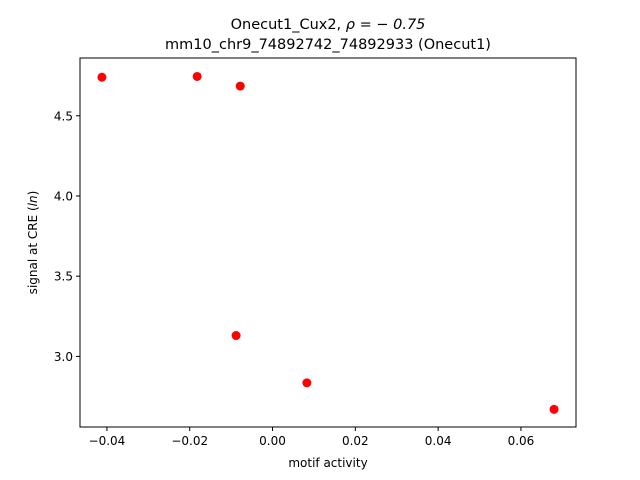 This screenshot has width=640, height=480. I want to click on x-tick-label: 0.02, so click(355, 441).